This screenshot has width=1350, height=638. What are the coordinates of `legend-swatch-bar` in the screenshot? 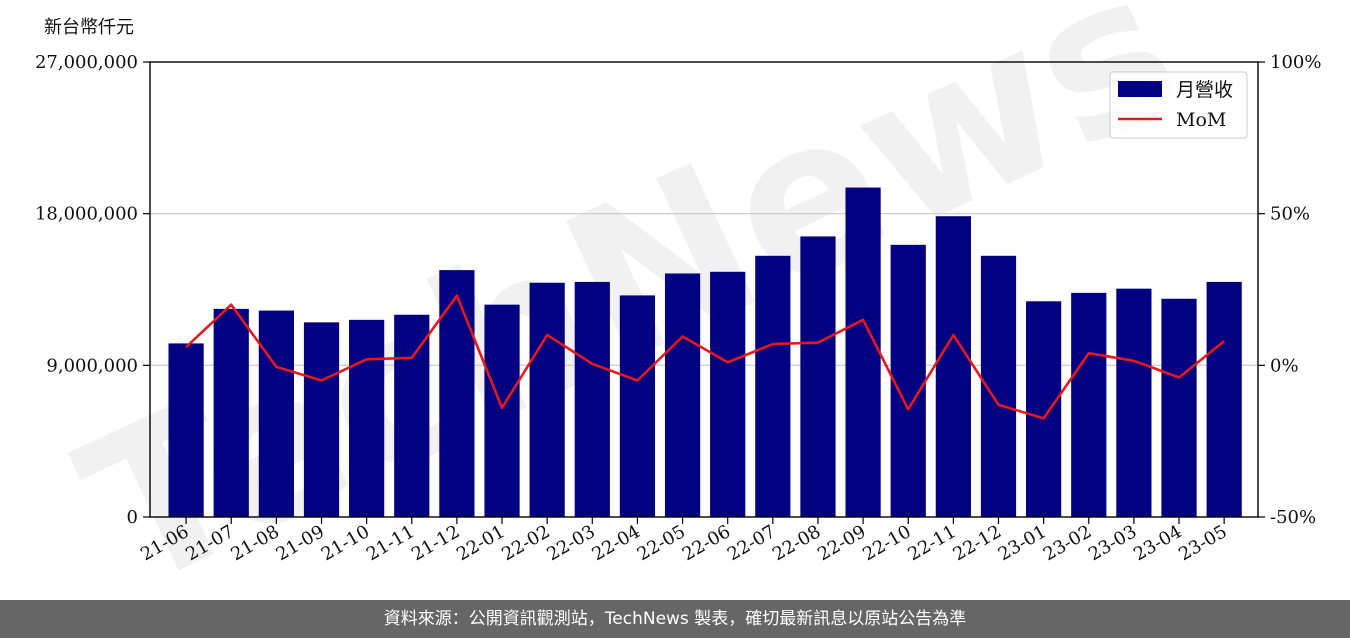 It's located at (1140, 89).